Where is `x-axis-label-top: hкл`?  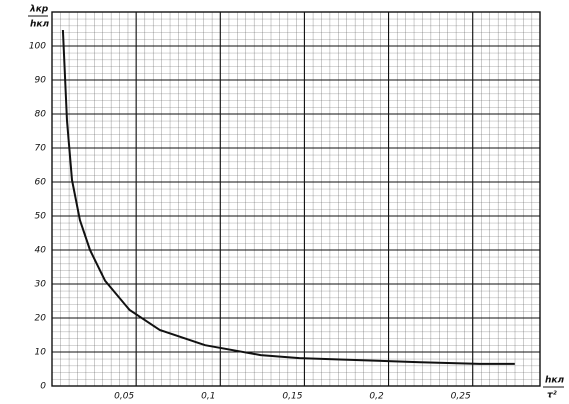 x-axis-label-top: hкл is located at coordinates (555, 381).